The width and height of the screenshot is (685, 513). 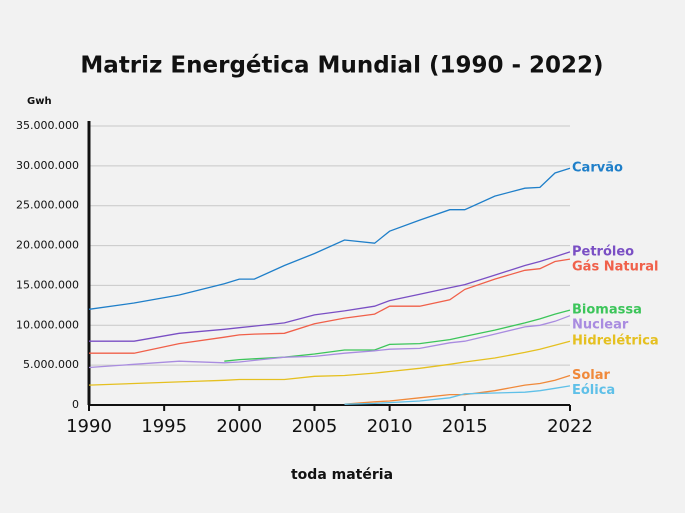 What do you see at coordinates (315, 426) in the screenshot?
I see `x-tick-label: 2005` at bounding box center [315, 426].